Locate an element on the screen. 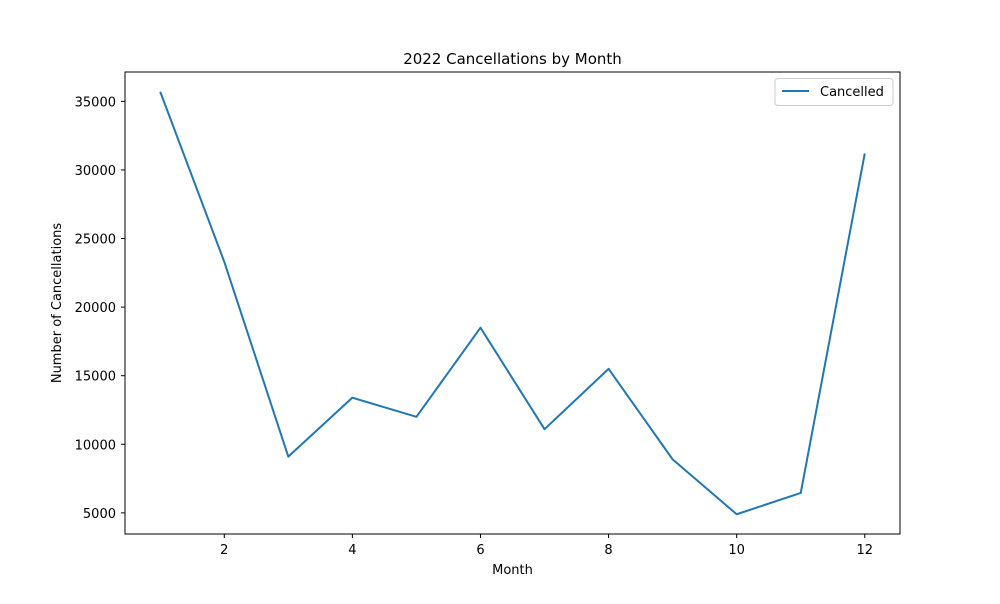 The height and width of the screenshot is (604, 1000). y-axis-label: Number of Cancellations is located at coordinates (57, 303).